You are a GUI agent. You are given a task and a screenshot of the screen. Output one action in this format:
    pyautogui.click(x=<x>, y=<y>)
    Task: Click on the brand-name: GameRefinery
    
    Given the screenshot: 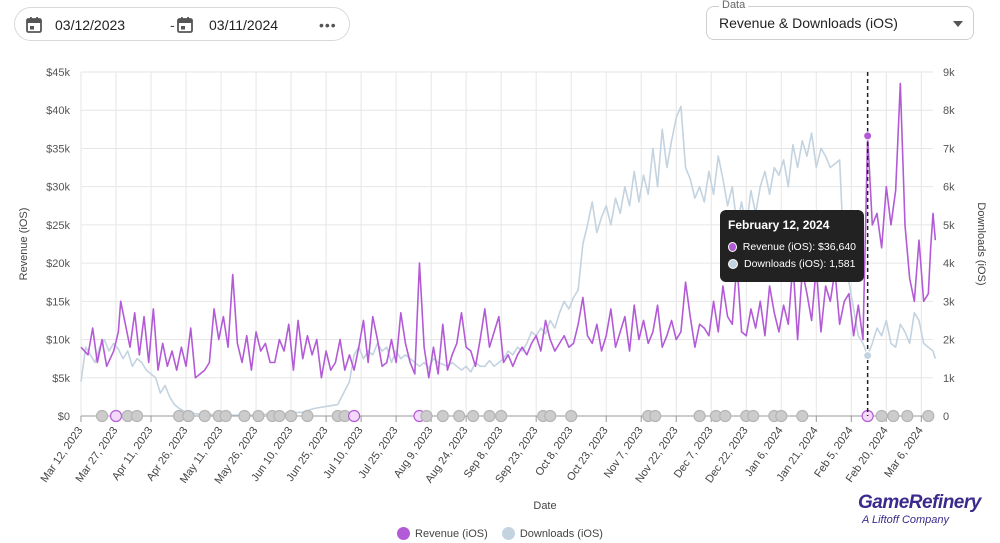 What is the action you would take?
    pyautogui.click(x=919, y=502)
    